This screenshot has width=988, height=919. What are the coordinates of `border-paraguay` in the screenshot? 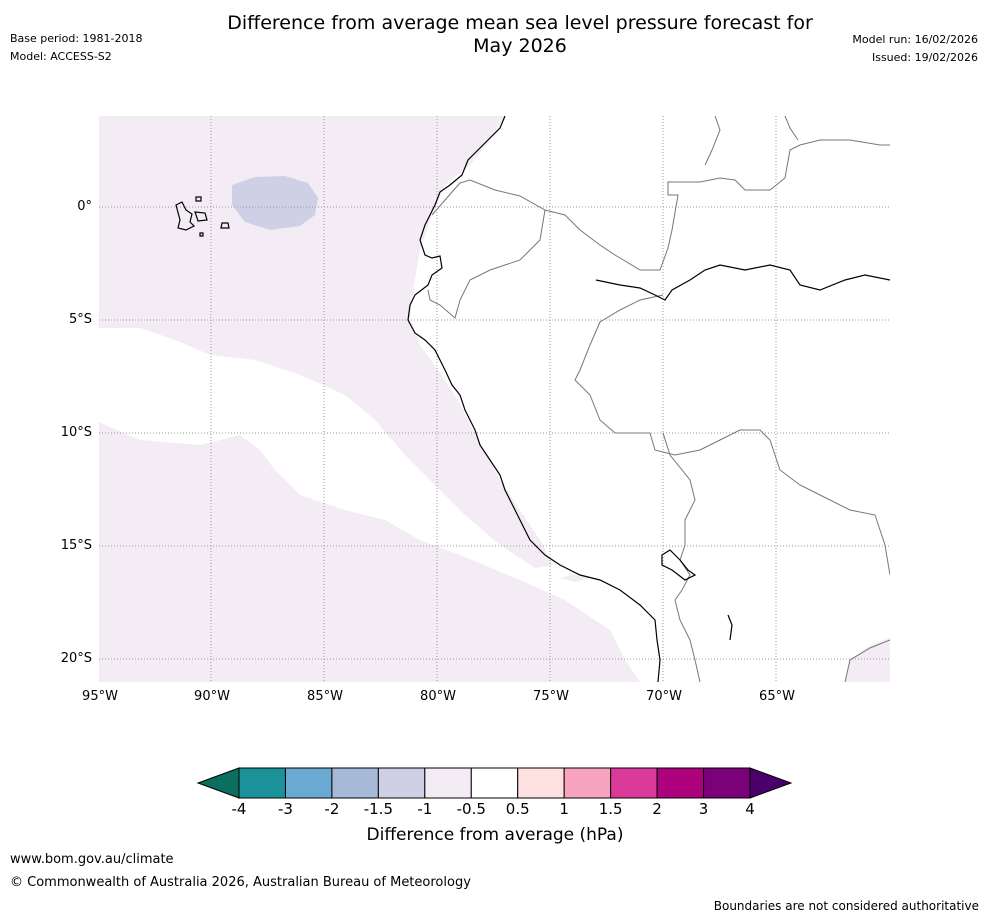 It's located at (867, 660).